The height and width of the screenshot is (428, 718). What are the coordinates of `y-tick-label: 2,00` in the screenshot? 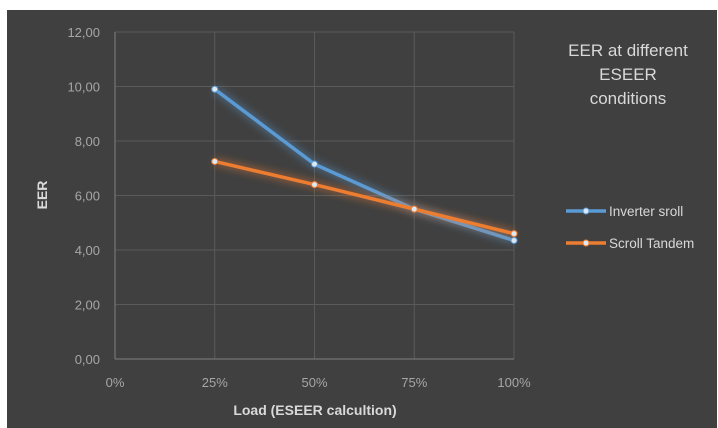 It's located at (87, 305).